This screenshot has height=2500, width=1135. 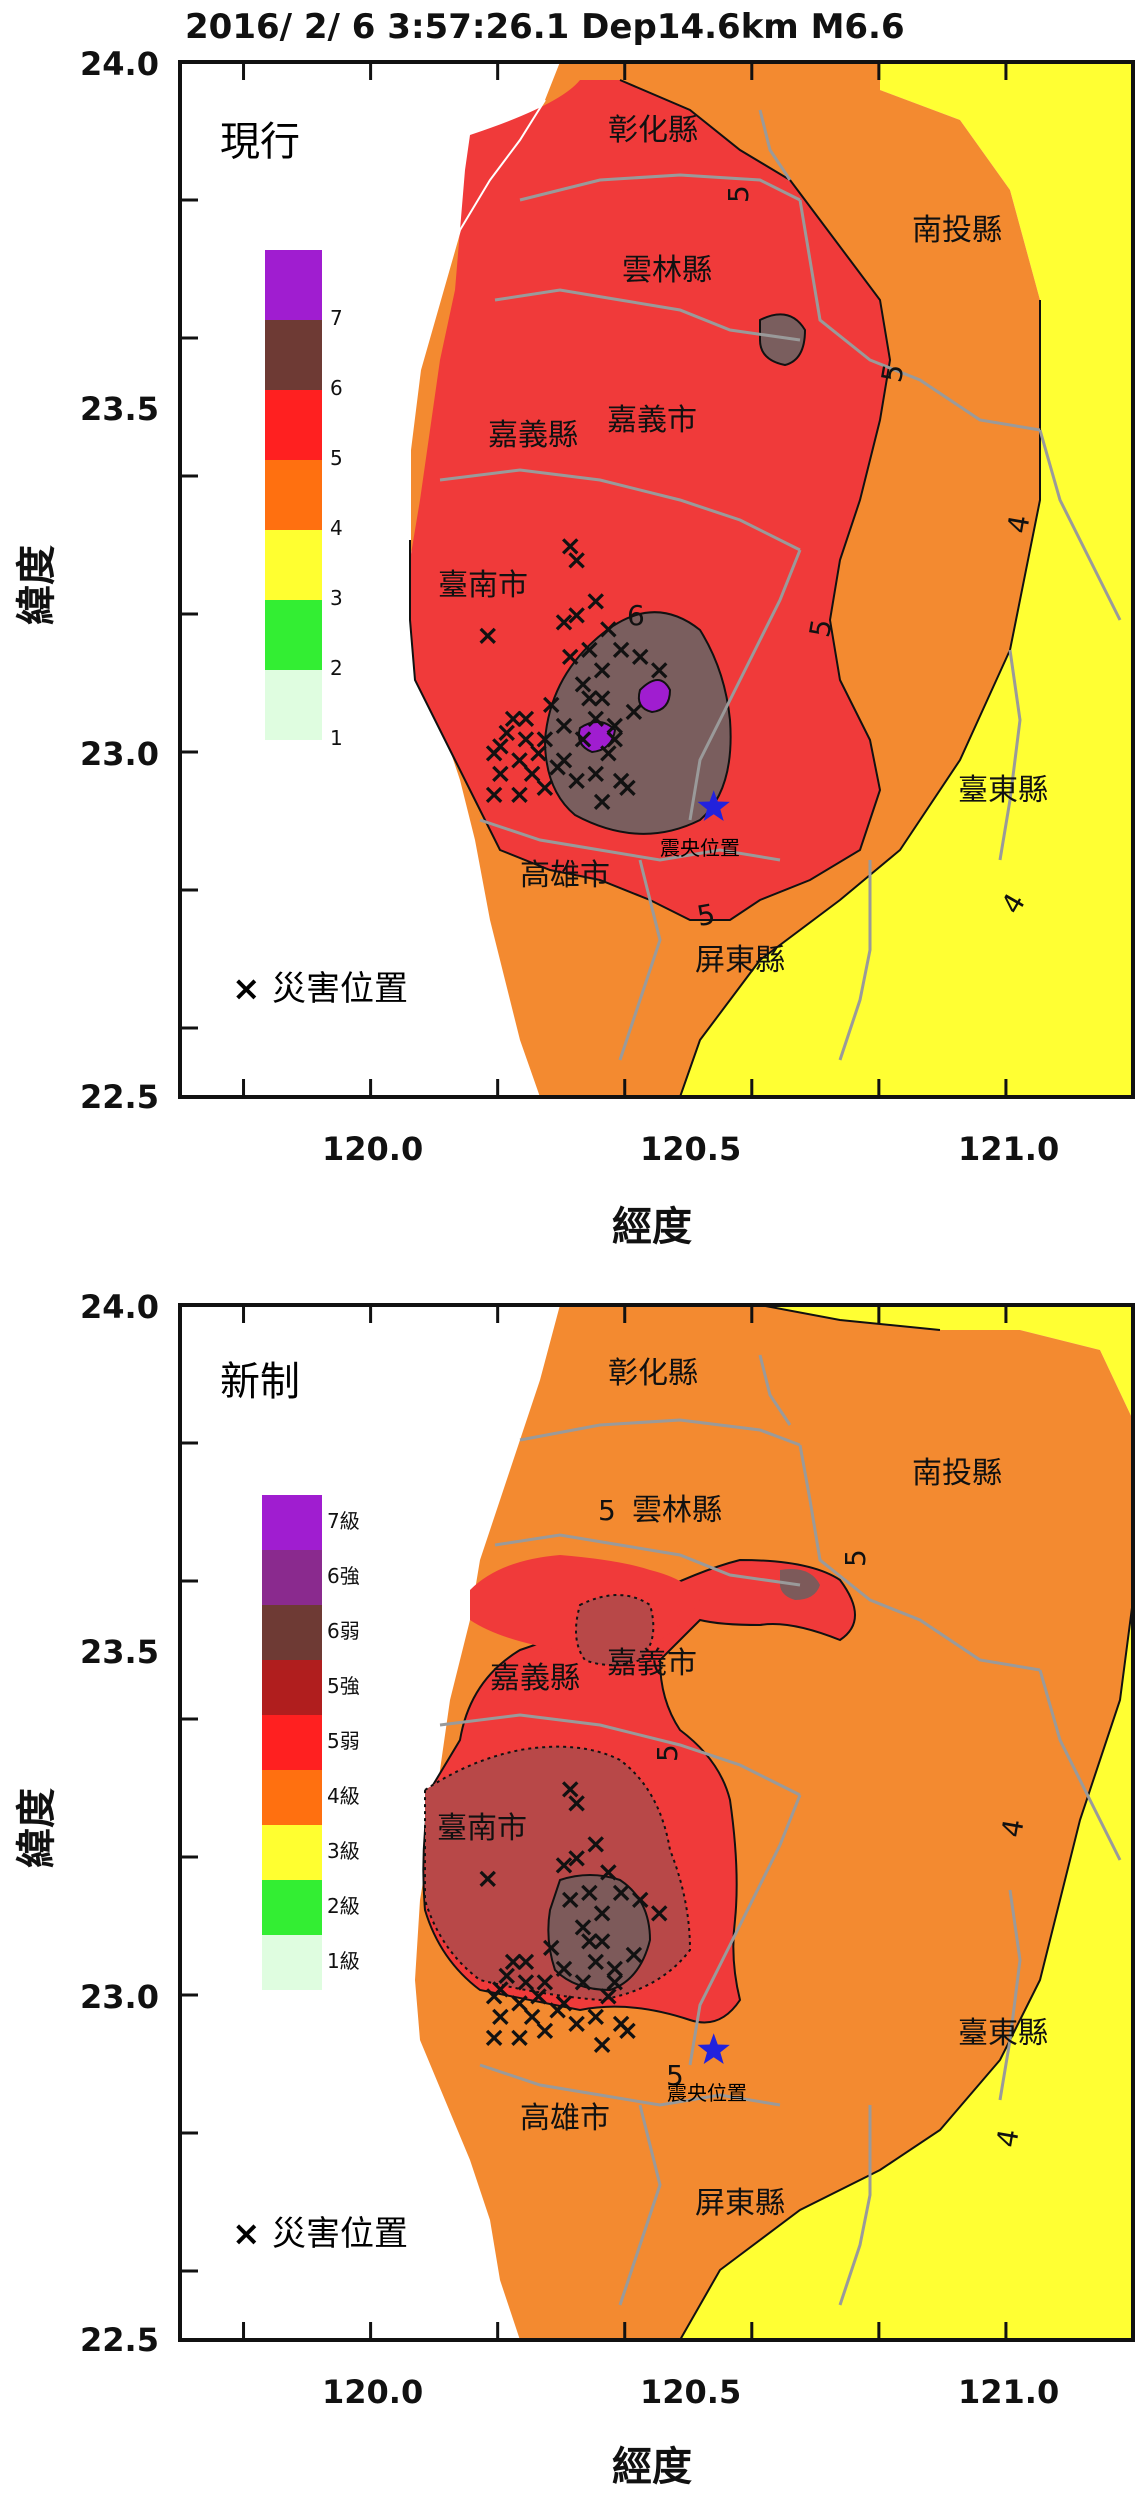 What do you see at coordinates (814, 1822) in the screenshot?
I see `contour-labels: 5 5 5 4 4 5` at bounding box center [814, 1822].